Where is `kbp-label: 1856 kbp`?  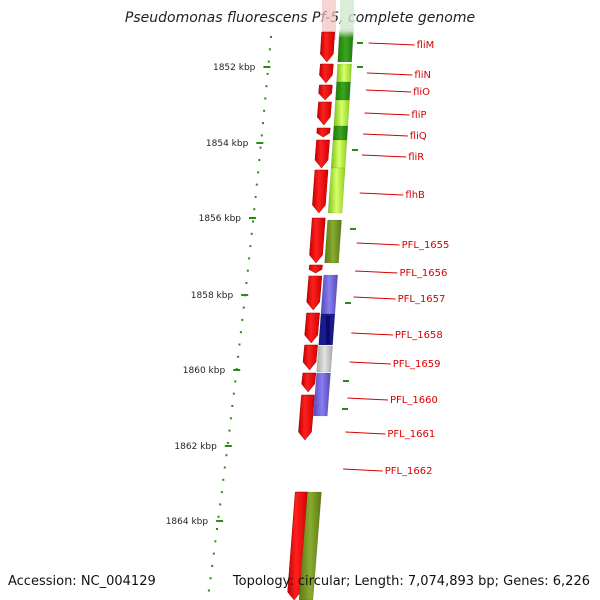
kbp-label: 1856 kbp is located at coordinates (220, 219).